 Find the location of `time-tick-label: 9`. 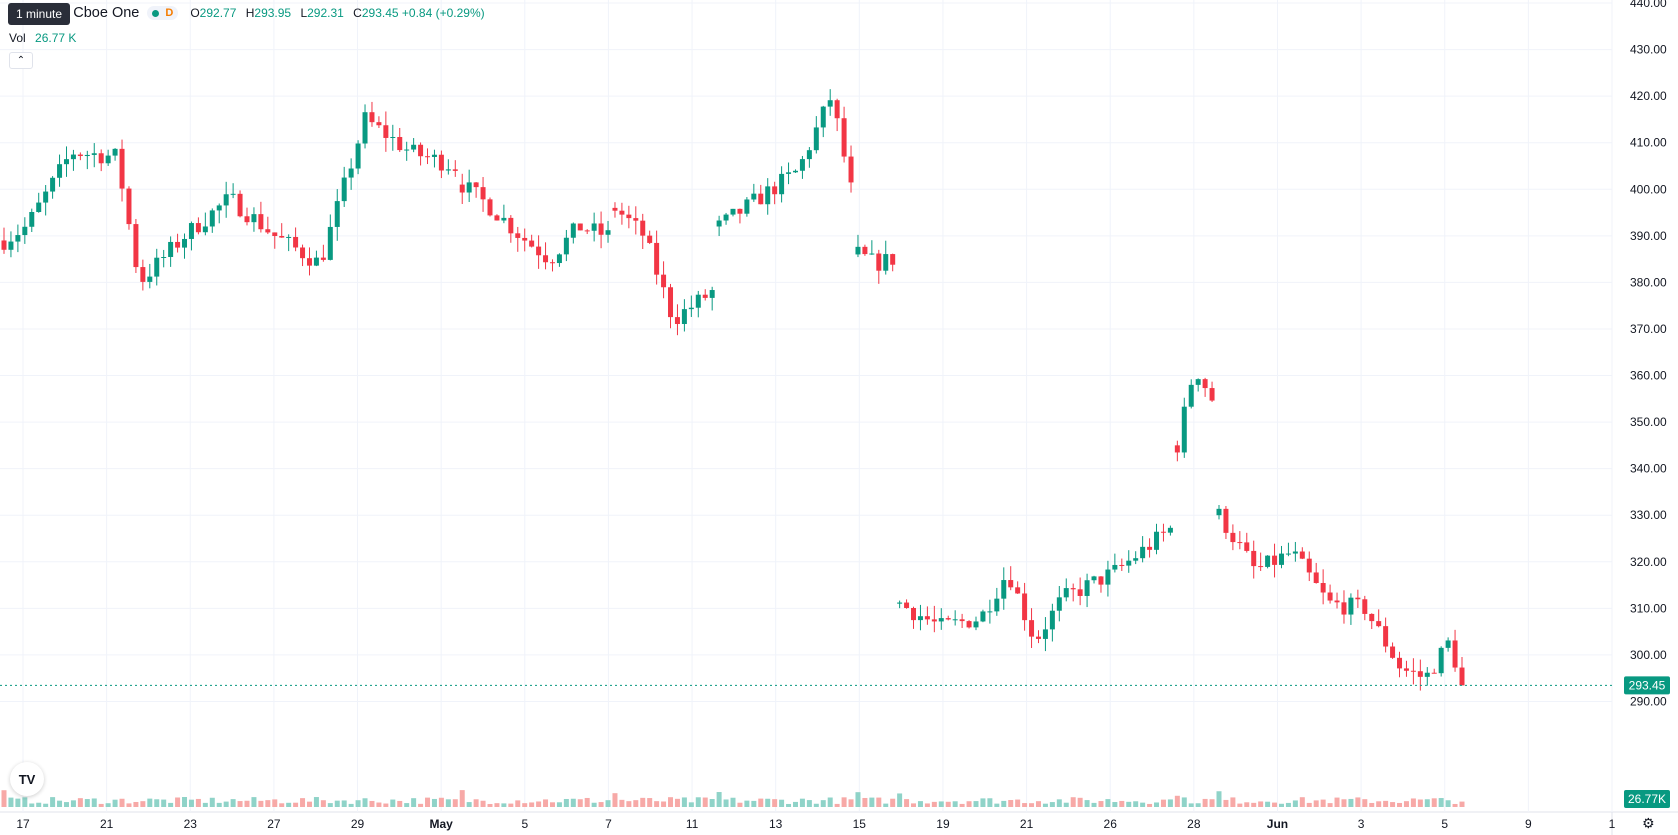

time-tick-label: 9 is located at coordinates (1528, 824).